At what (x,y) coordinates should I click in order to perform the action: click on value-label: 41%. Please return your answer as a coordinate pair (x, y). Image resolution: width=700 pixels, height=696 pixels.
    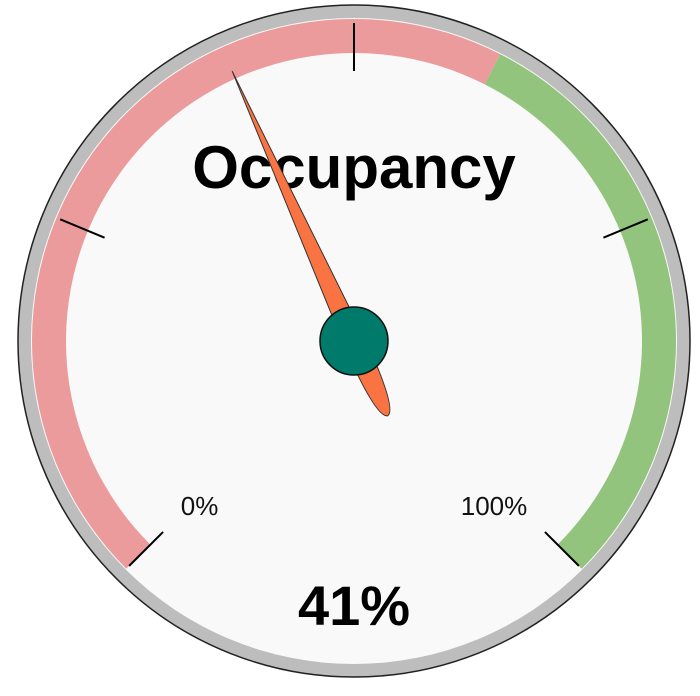
    Looking at the image, I should click on (354, 605).